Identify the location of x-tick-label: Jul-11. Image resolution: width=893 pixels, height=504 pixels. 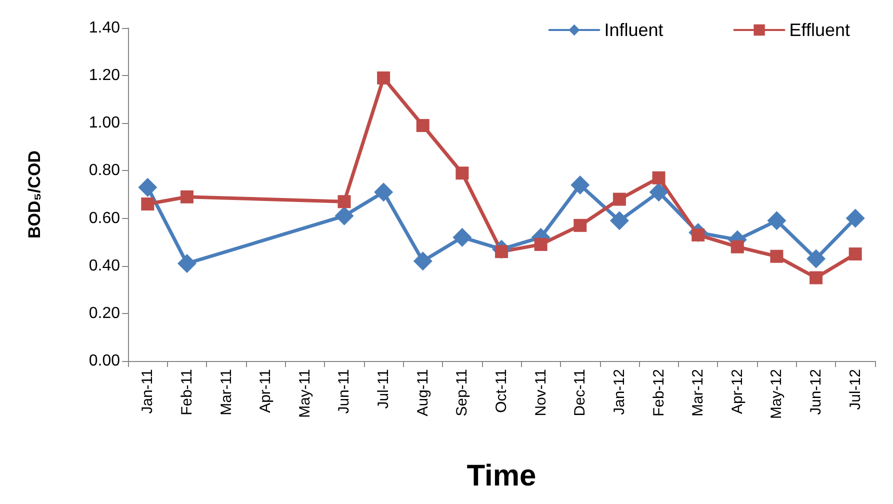
(383, 389).